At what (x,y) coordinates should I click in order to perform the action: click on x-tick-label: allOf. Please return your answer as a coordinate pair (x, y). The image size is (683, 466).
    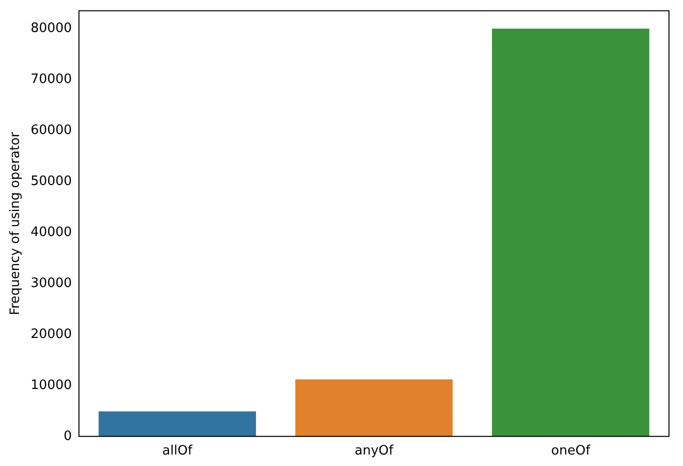
    Looking at the image, I should click on (177, 451).